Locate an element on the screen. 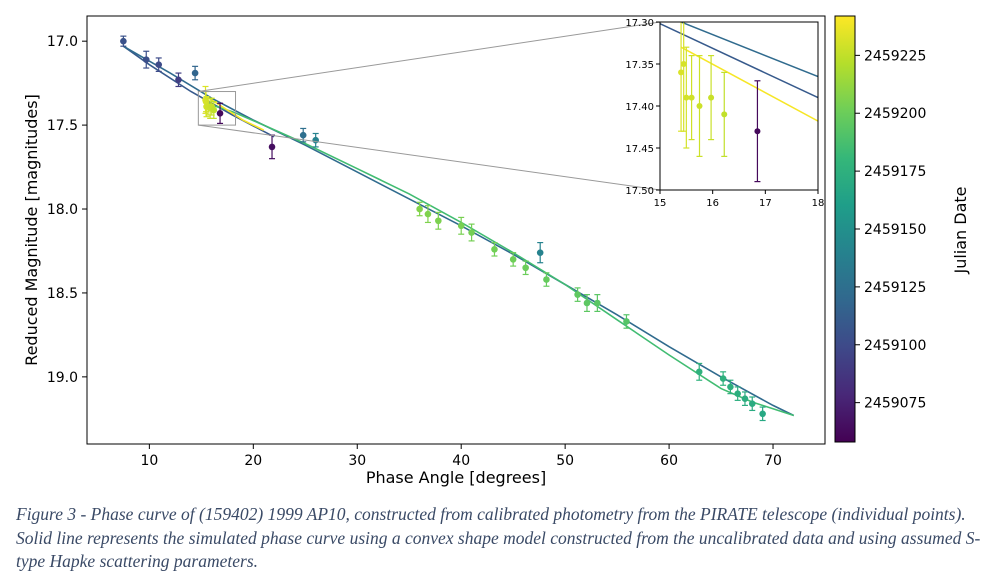 The height and width of the screenshot is (582, 993). y-tick-label: 18.0 is located at coordinates (62, 210).